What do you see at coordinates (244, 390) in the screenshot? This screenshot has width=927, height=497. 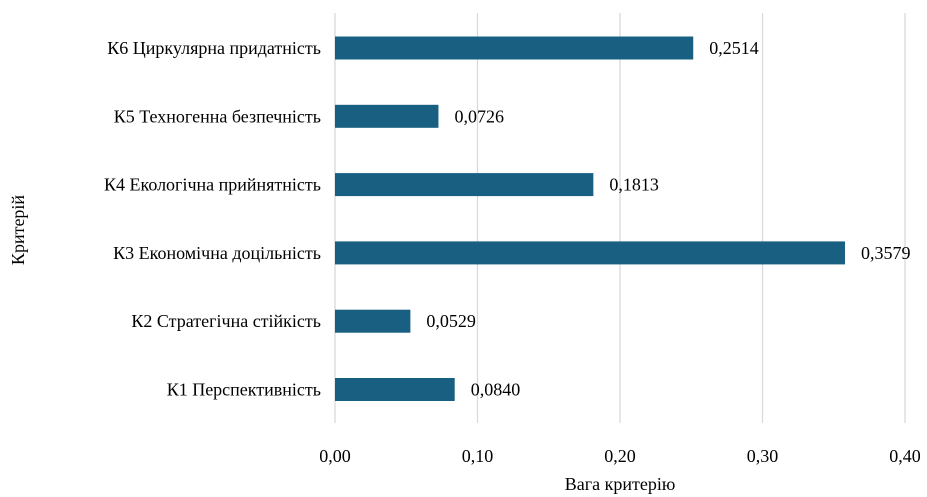 I see `category-label: К1 Перспективність` at bounding box center [244, 390].